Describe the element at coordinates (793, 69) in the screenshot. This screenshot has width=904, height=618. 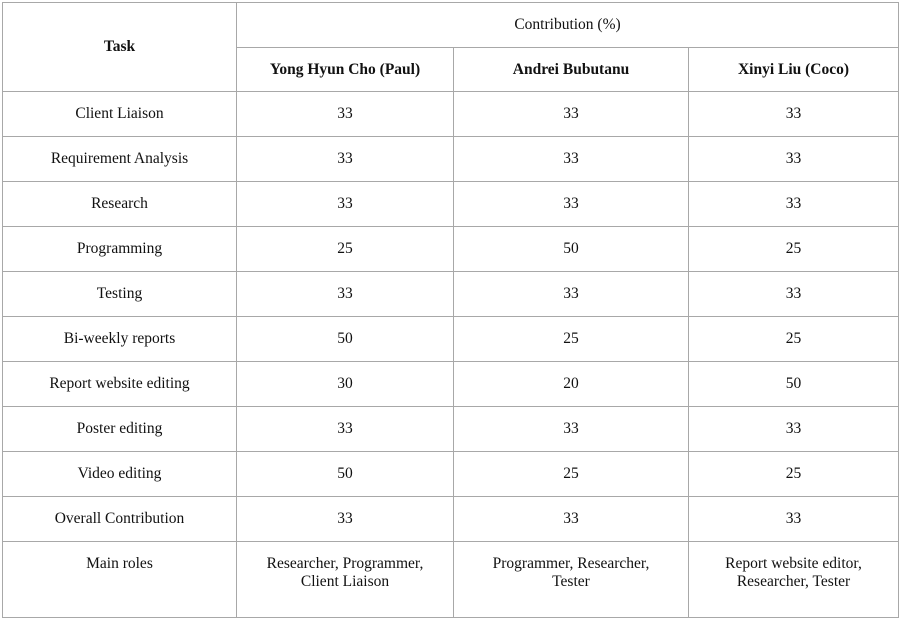
I see `member-header-3: Xinyi Liu (Coco)` at that location.